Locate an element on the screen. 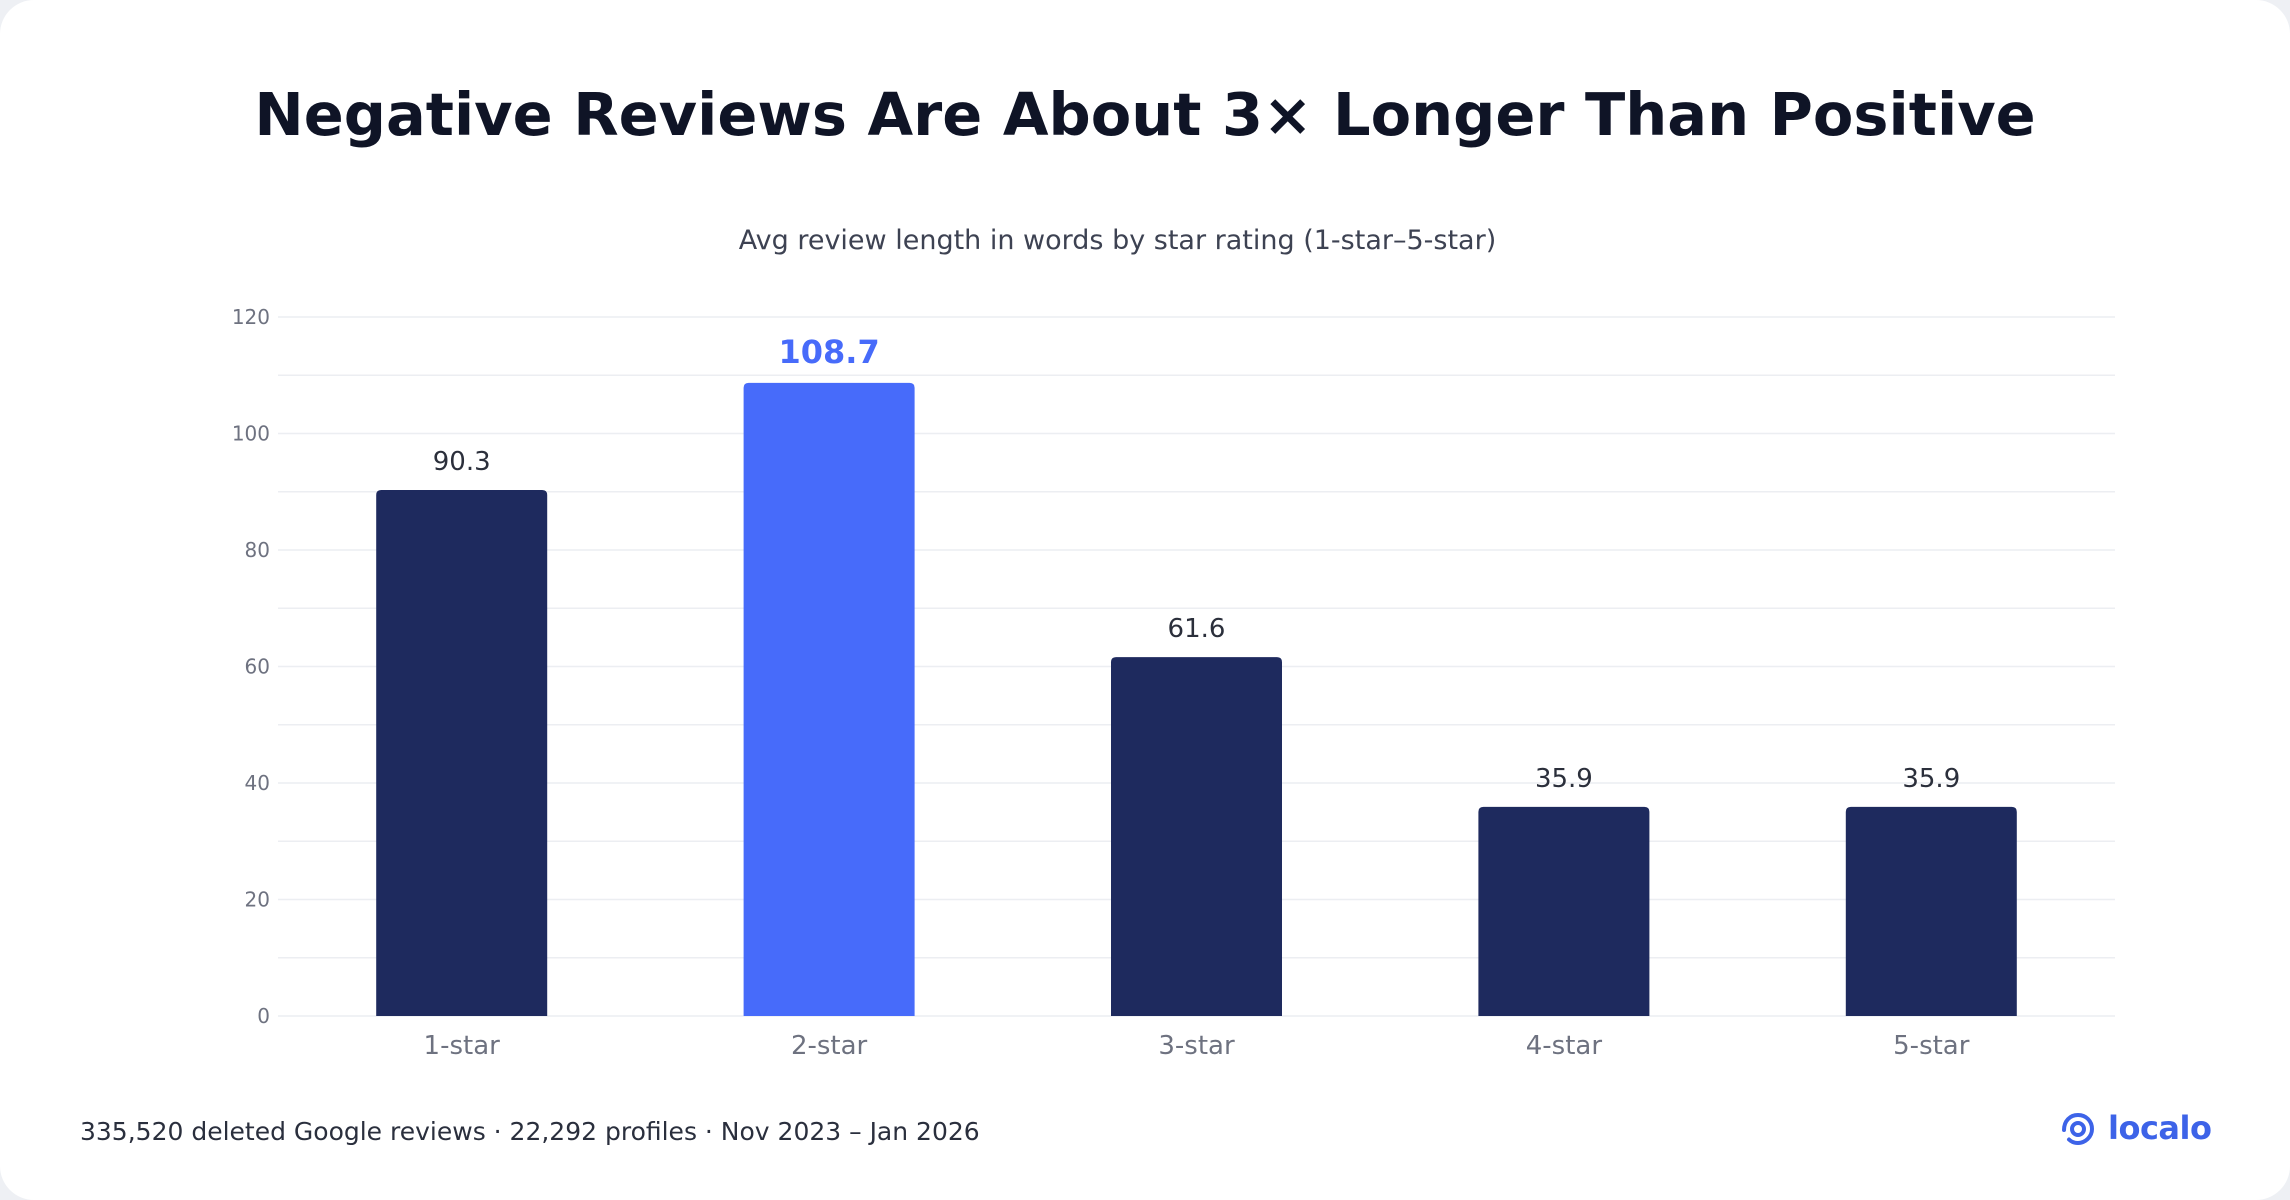 The width and height of the screenshot is (2290, 1200). y-tick-label: 0 is located at coordinates (263, 1016).